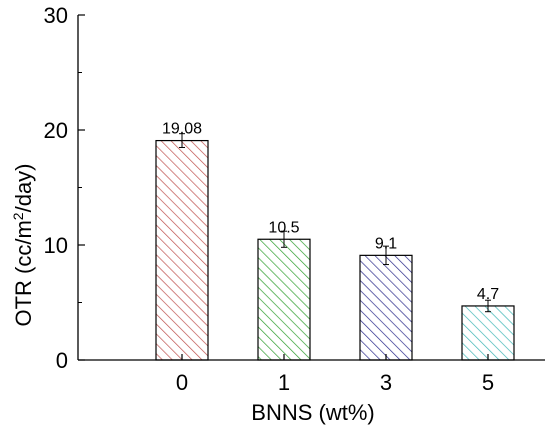 This screenshot has width=550, height=435. Describe the element at coordinates (23, 187) in the screenshot. I see `y-axis-label-tail: /day)` at that location.